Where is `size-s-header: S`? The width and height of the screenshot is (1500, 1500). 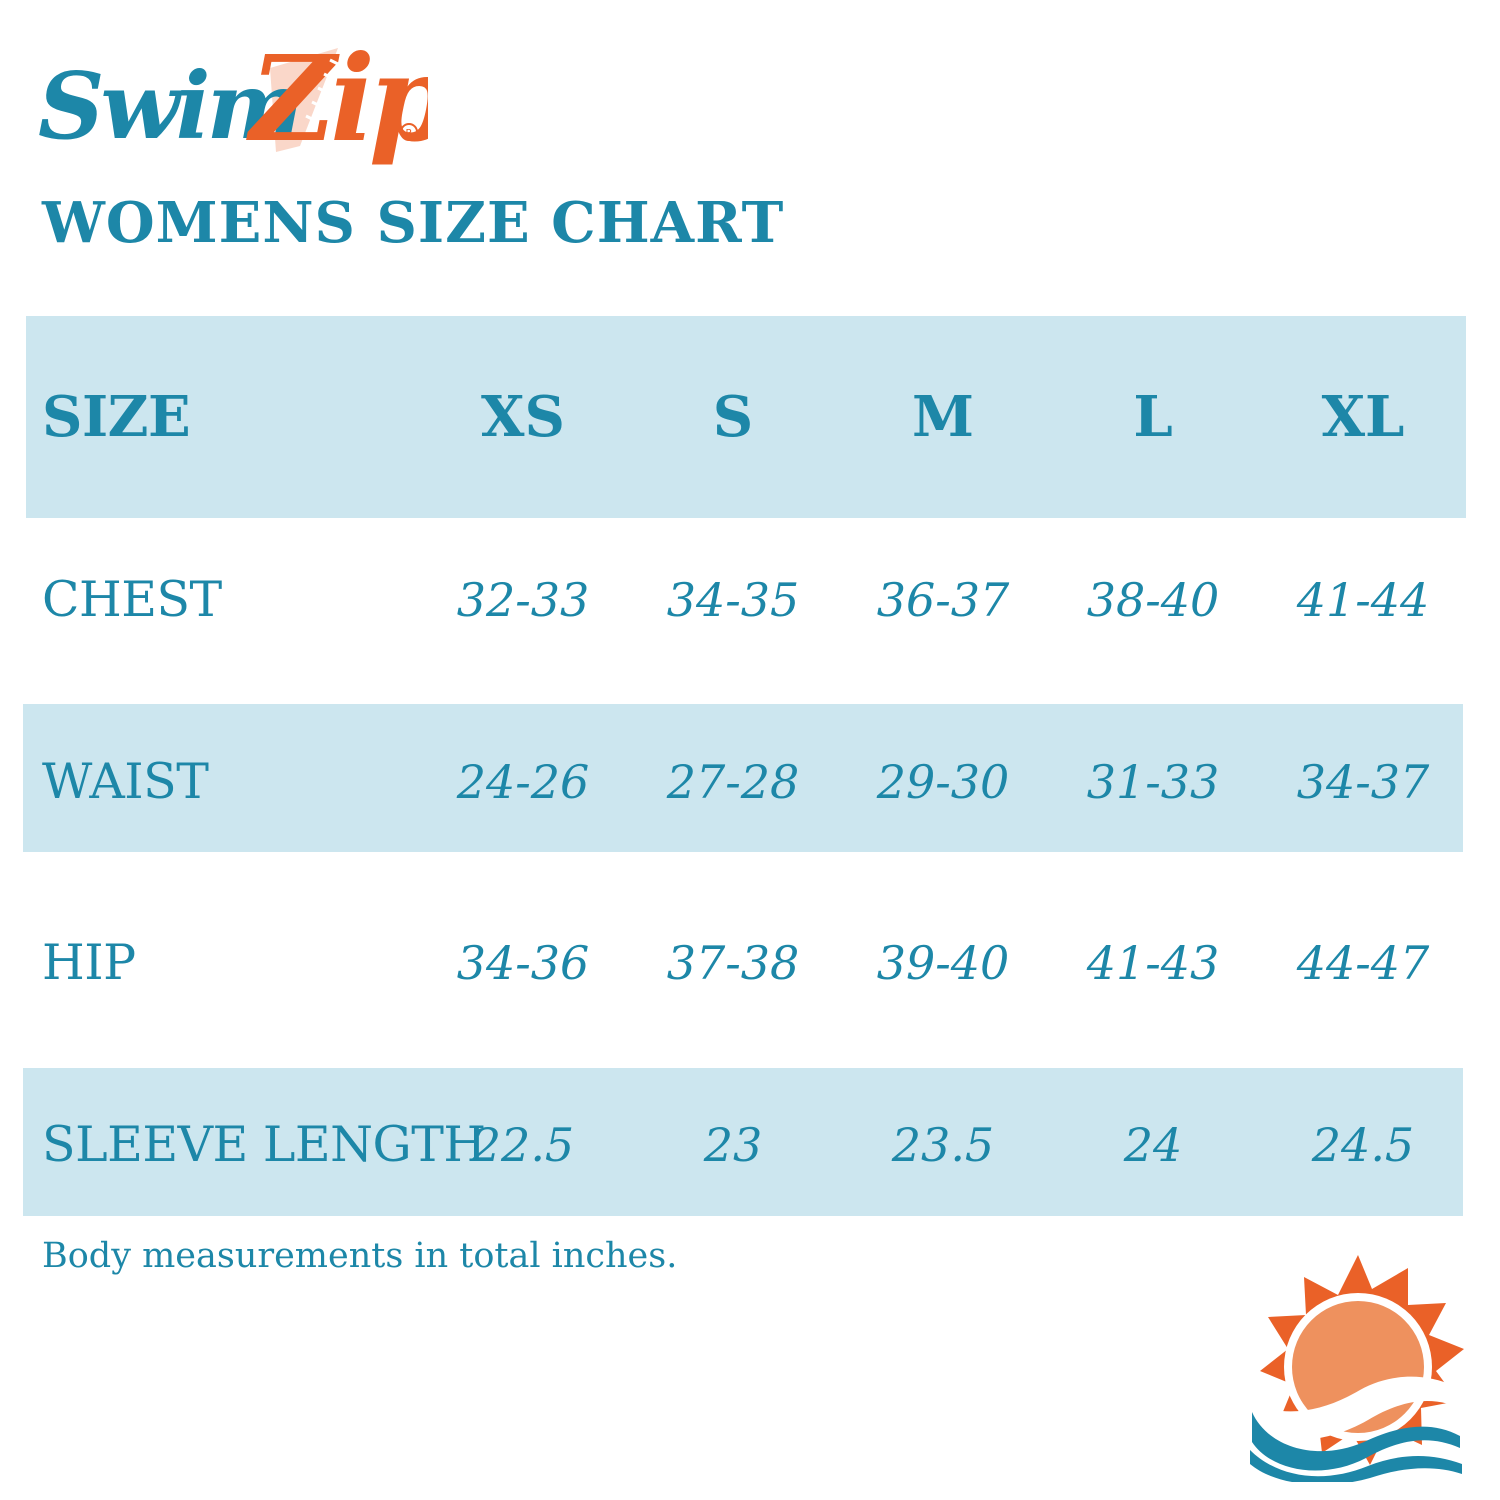 size-s-header: S is located at coordinates (733, 417).